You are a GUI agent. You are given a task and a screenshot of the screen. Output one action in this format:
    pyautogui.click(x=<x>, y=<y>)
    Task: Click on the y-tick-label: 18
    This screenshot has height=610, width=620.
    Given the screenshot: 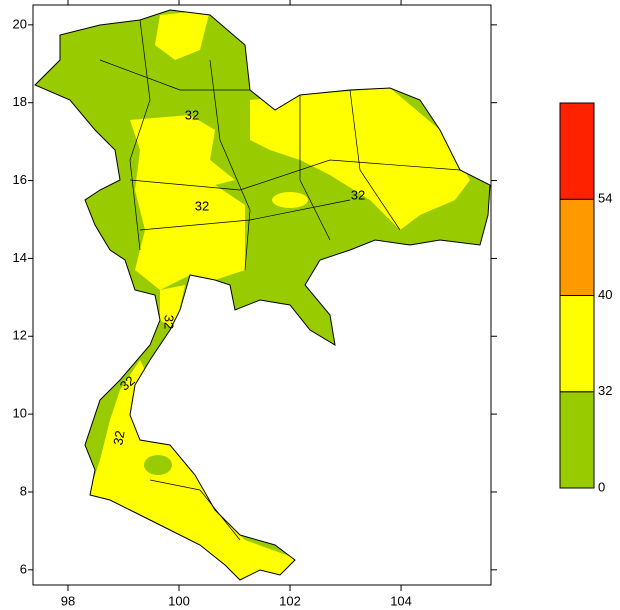 What is the action you would take?
    pyautogui.click(x=20, y=101)
    